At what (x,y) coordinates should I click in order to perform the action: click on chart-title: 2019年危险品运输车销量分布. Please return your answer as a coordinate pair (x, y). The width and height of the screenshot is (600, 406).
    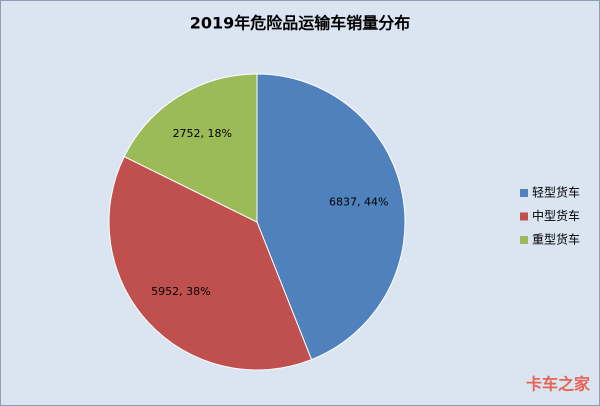
    Looking at the image, I should click on (300, 23).